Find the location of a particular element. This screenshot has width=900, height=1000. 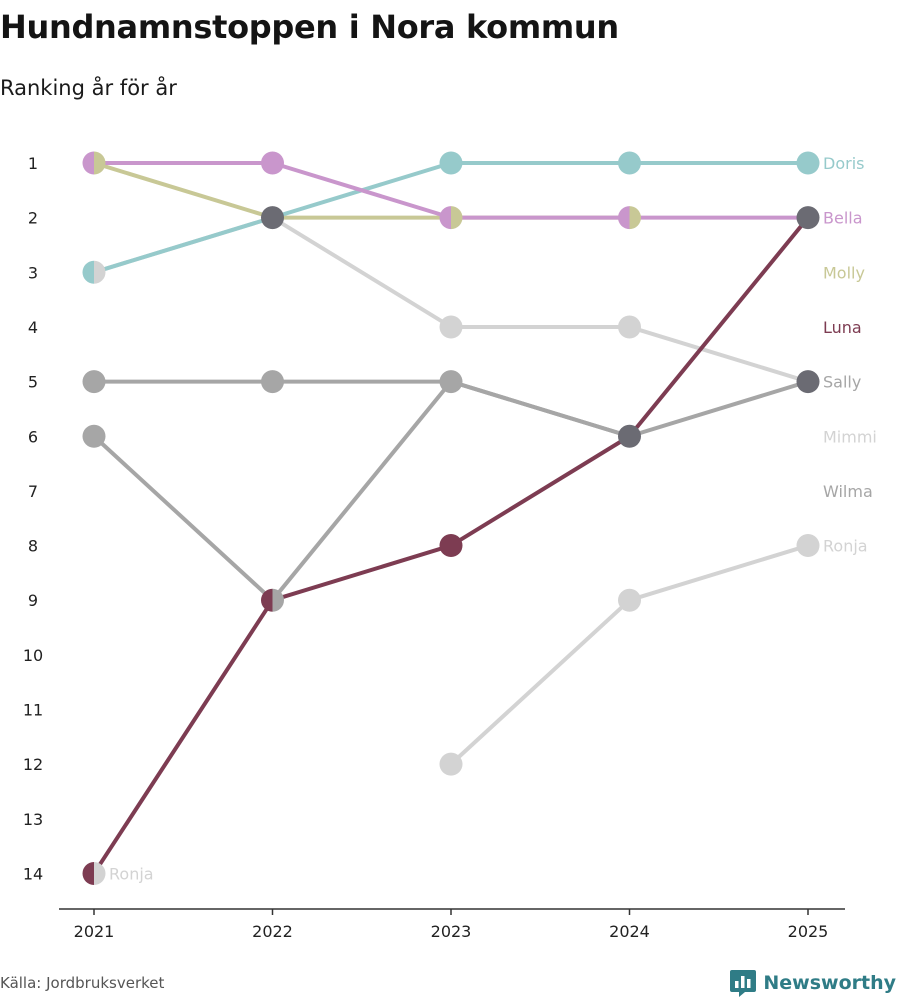

chart-title: Hundnamnstoppen i Nora kommun is located at coordinates (309, 27).